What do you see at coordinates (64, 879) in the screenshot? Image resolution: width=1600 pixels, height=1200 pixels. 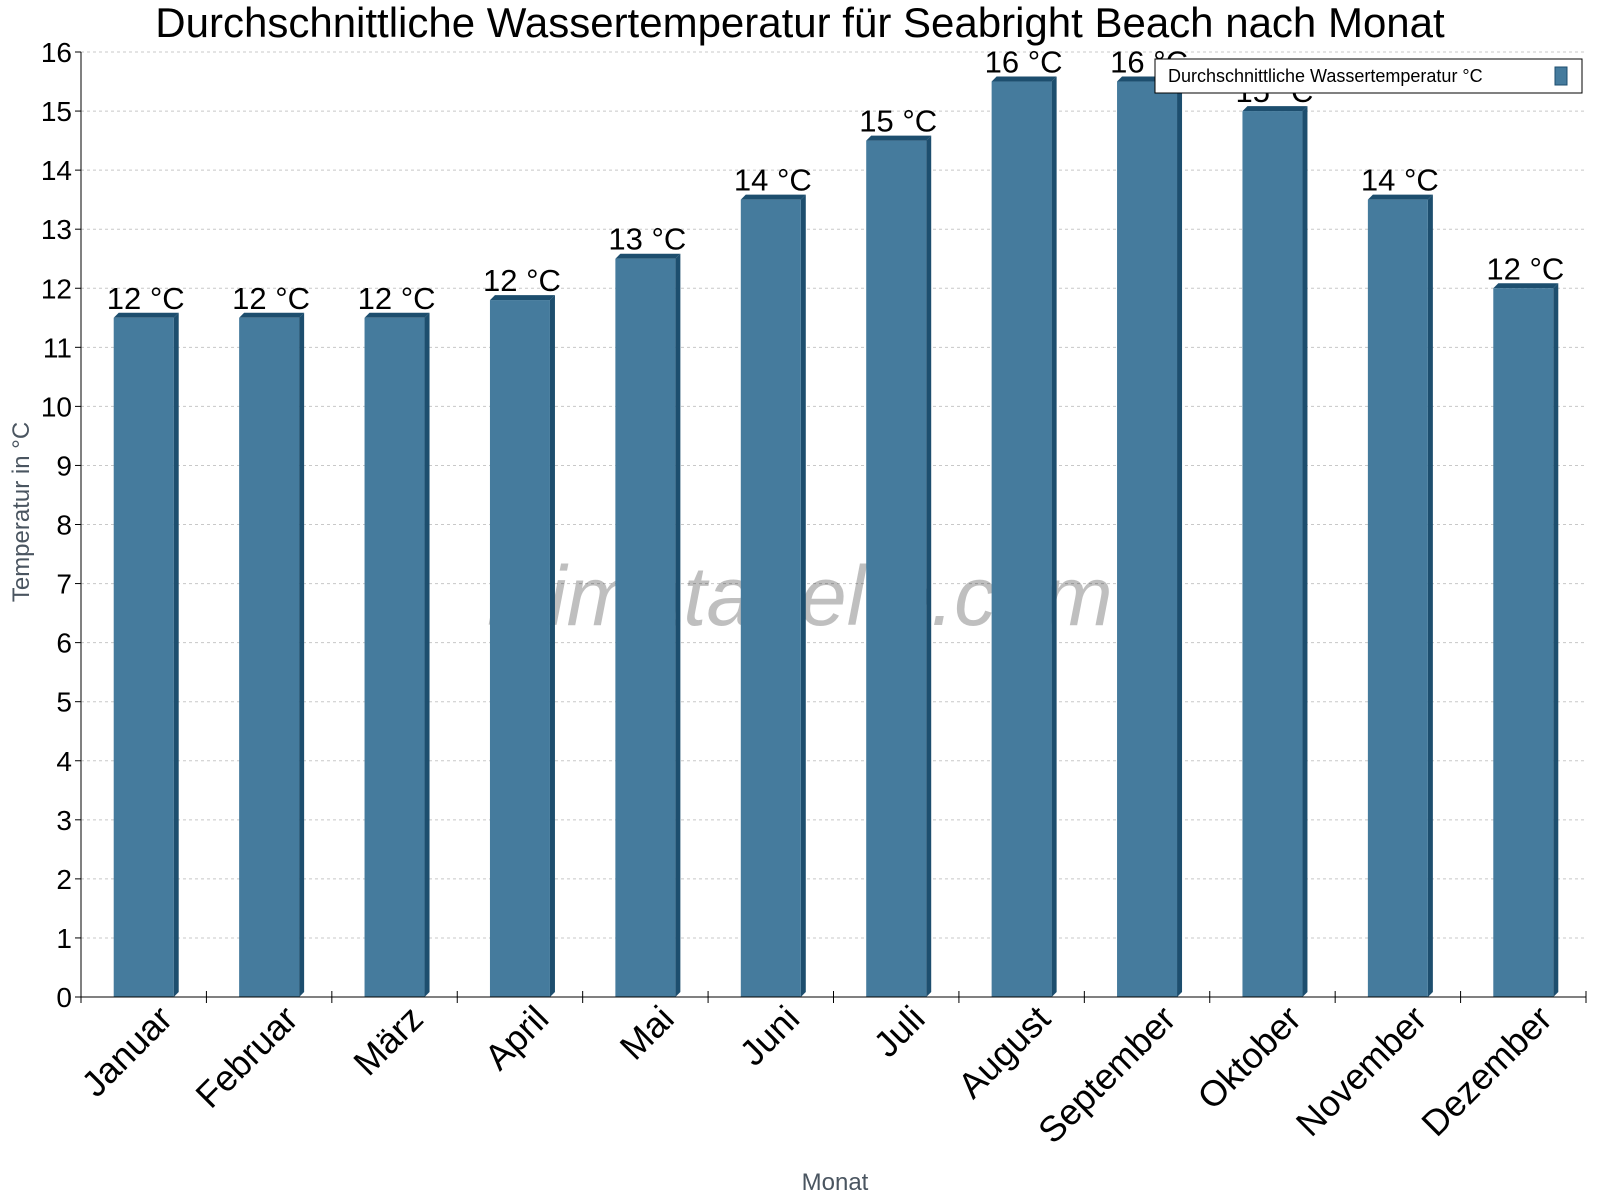 I see `y-tick-label: 2` at bounding box center [64, 879].